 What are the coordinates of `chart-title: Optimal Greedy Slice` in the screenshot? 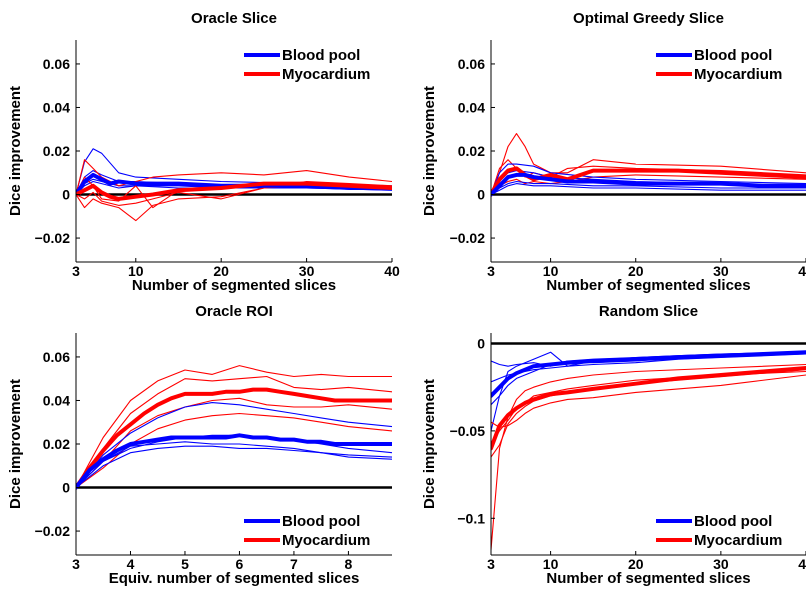 It's located at (648, 18).